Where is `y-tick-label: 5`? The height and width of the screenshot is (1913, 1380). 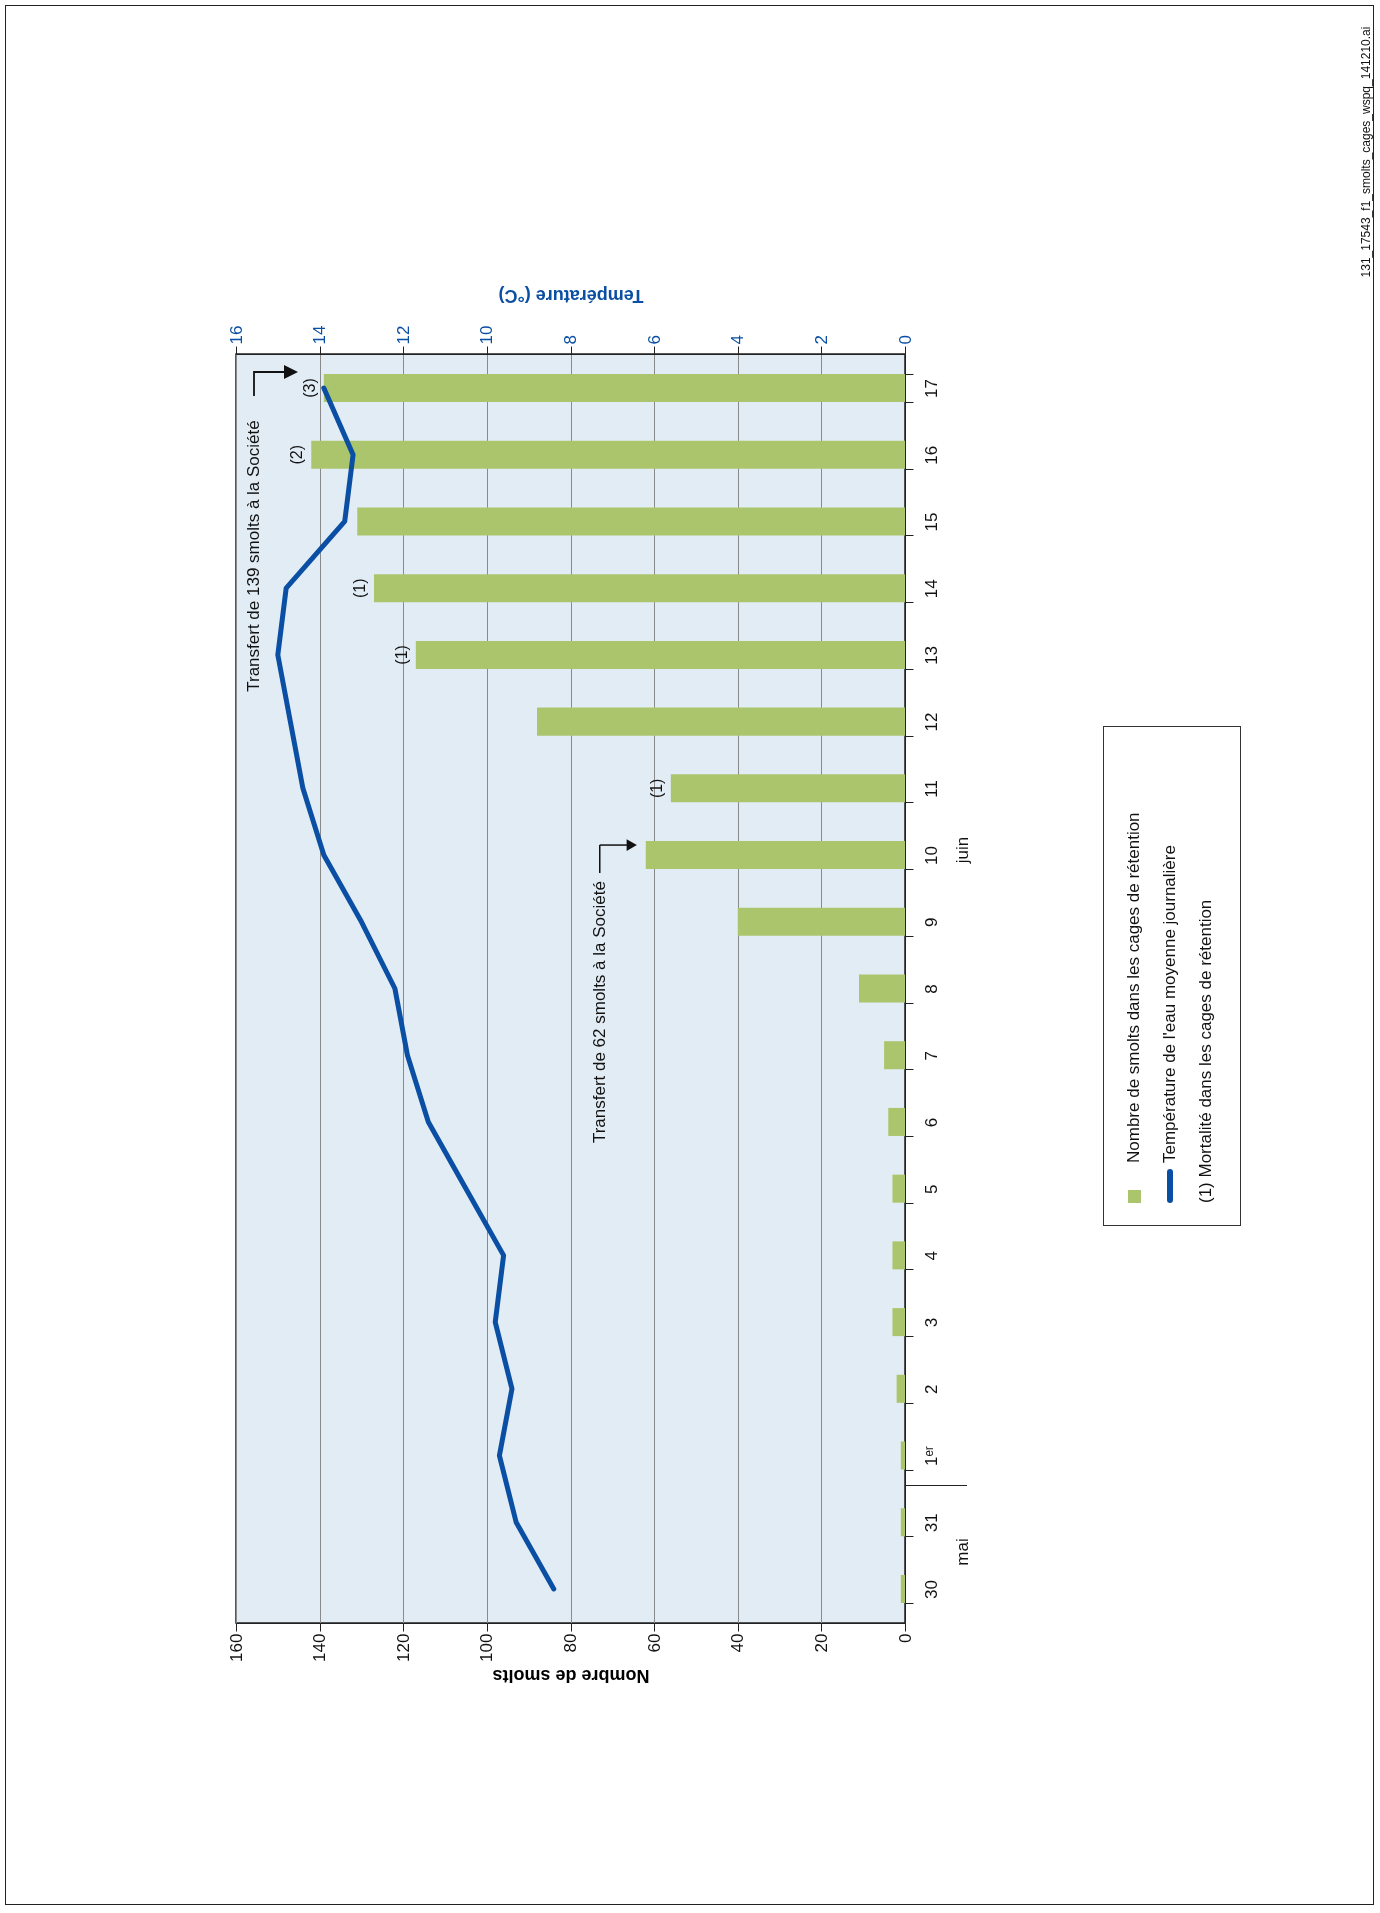 y-tick-label: 5 is located at coordinates (931, 1189).